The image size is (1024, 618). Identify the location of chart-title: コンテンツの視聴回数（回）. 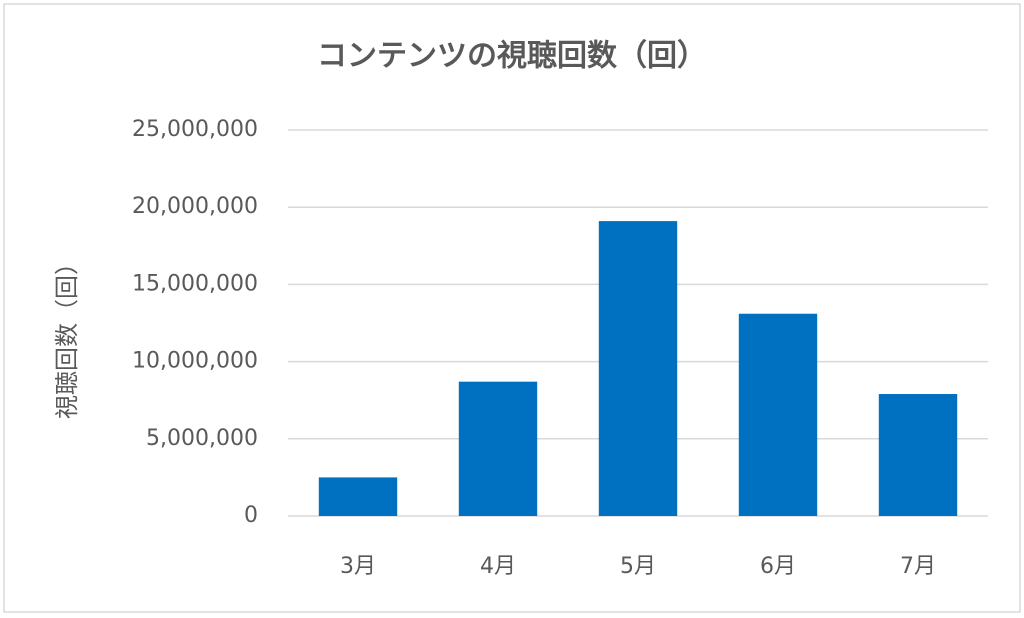
(512, 56).